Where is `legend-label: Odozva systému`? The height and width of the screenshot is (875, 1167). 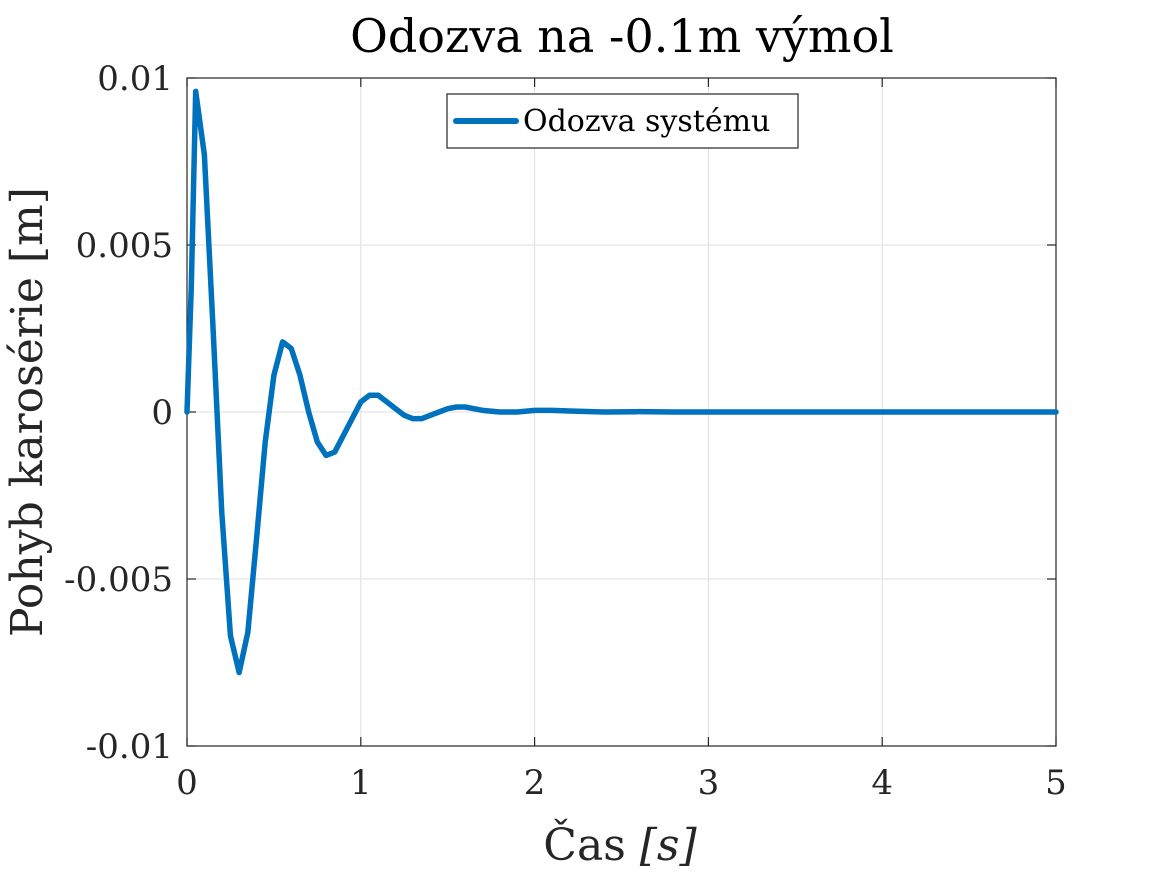
legend-label: Odozva systému is located at coordinates (646, 121).